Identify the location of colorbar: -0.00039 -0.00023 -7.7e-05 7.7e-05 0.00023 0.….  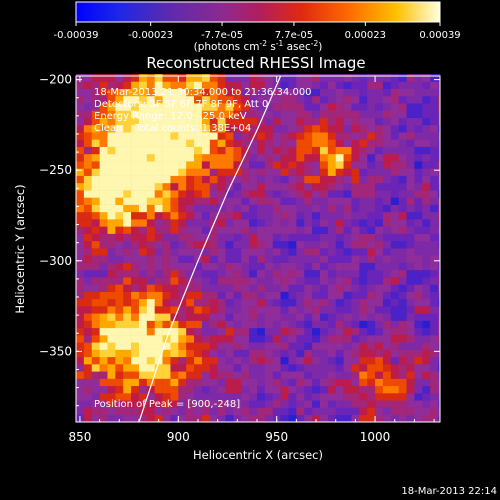
(257, 27).